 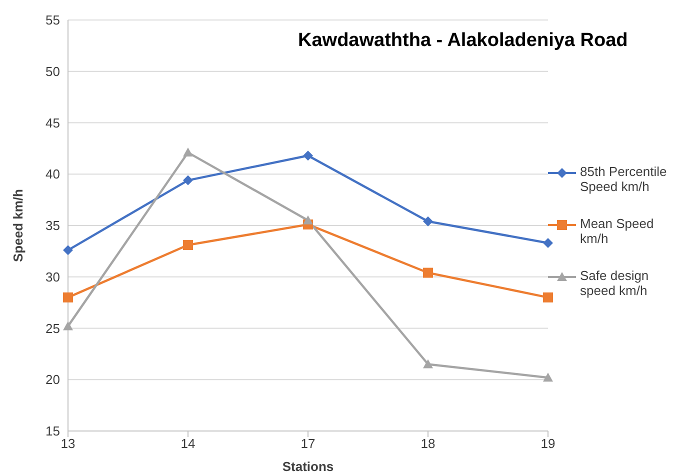 What do you see at coordinates (53, 20) in the screenshot?
I see `y-tick-label: 55` at bounding box center [53, 20].